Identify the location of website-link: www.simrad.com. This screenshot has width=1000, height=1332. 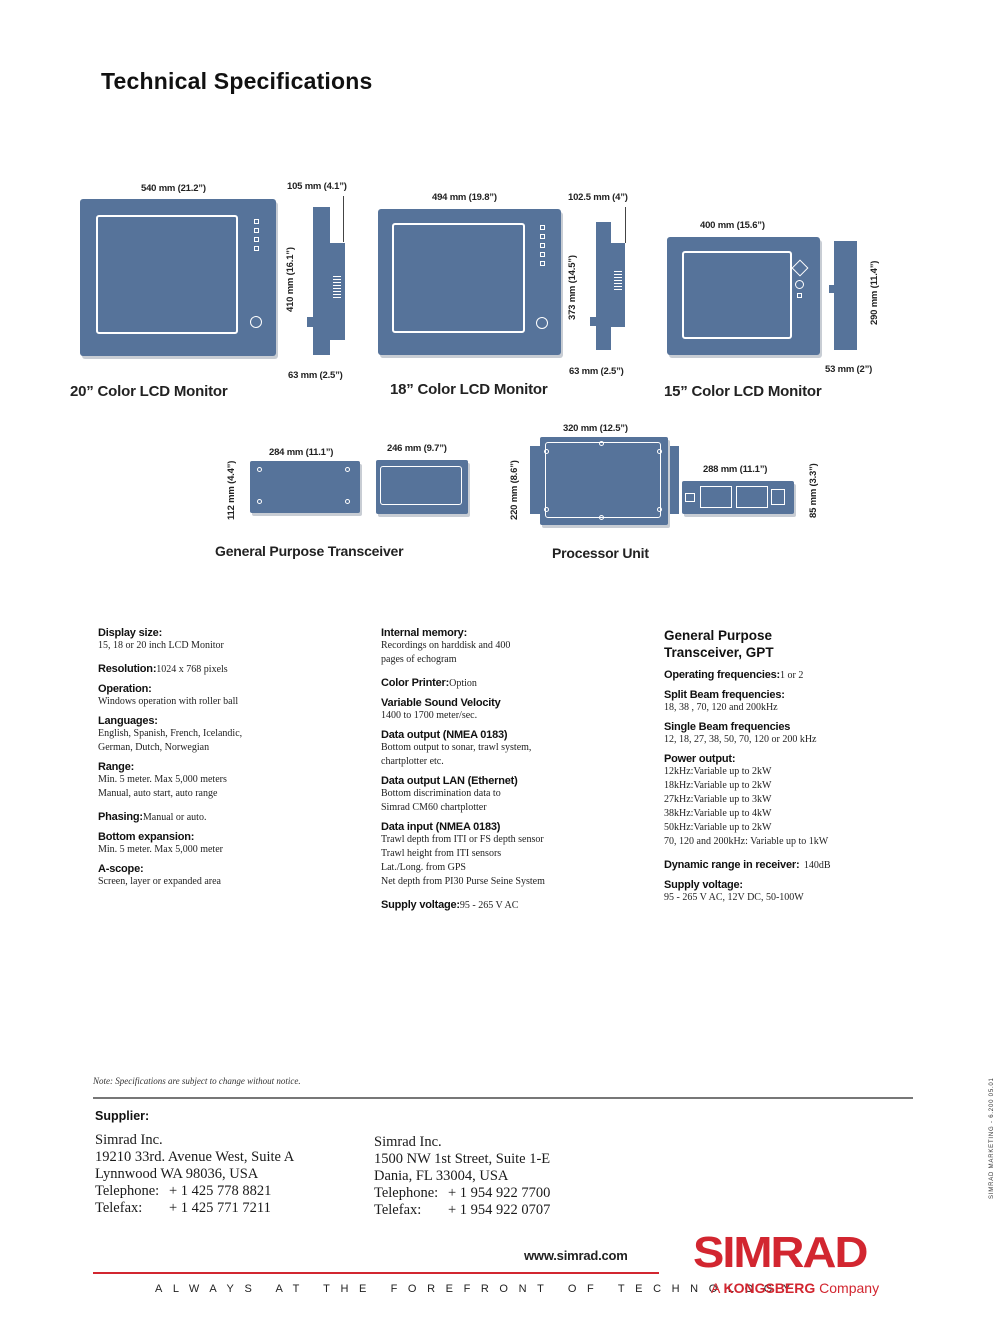
(576, 1255).